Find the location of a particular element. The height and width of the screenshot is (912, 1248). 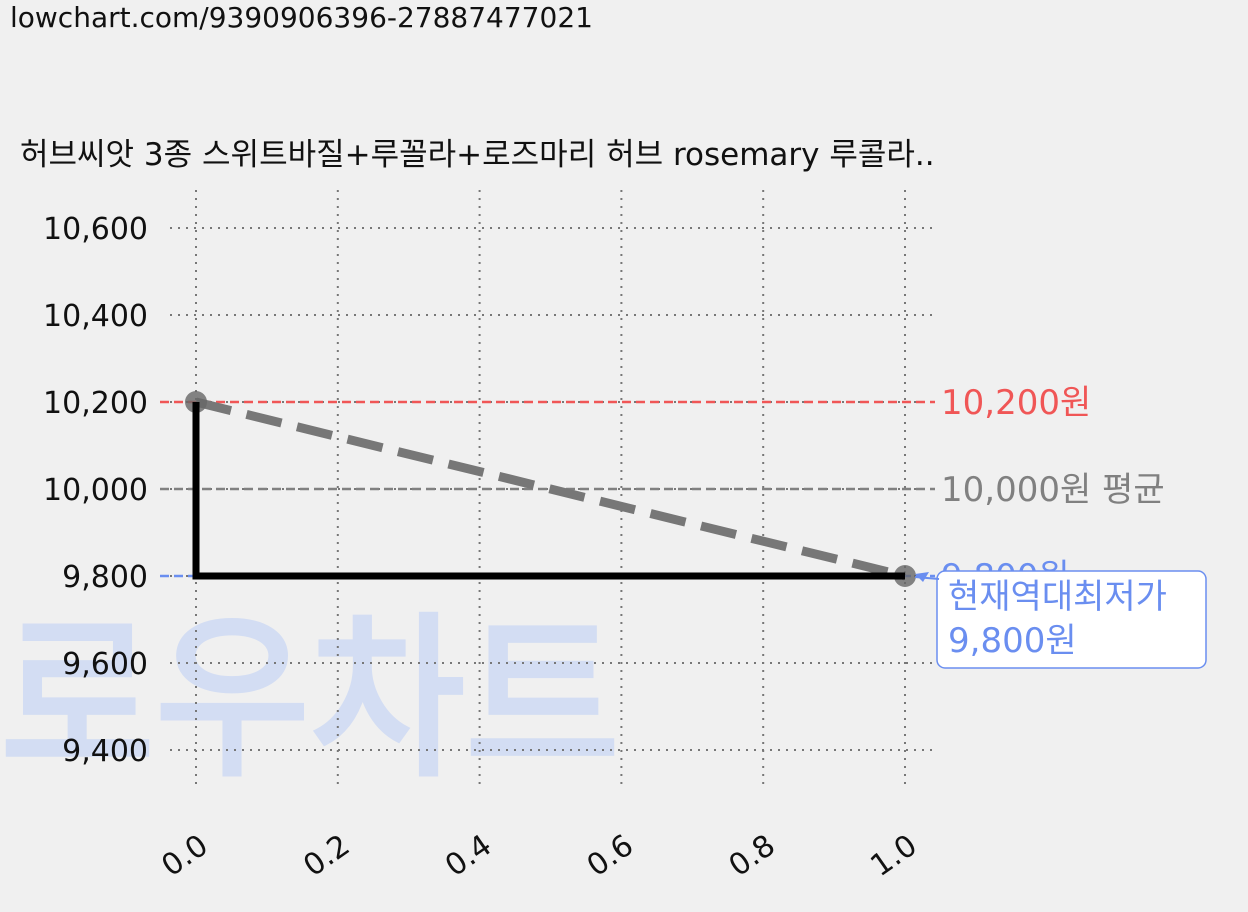

x-tick-label: 0.4 is located at coordinates (468, 856).